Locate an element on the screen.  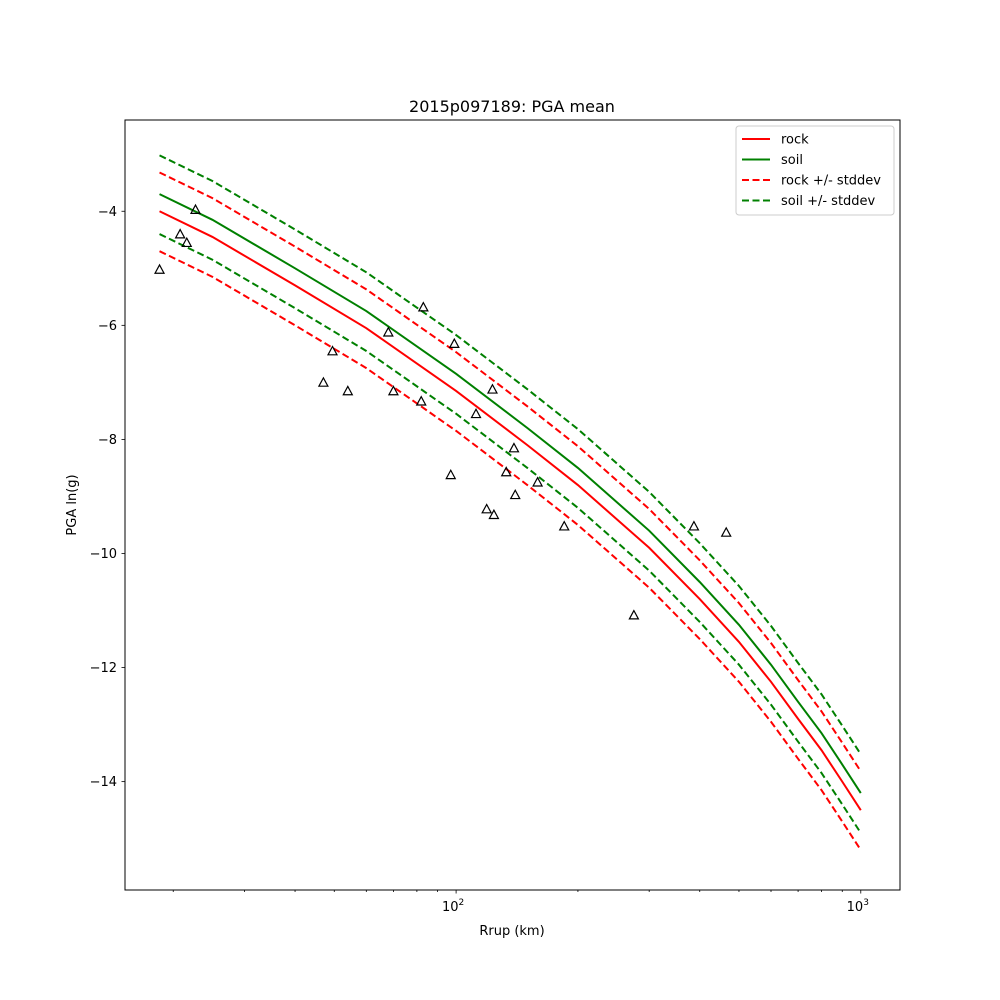
y-tick-label: −8 is located at coordinates (107, 440).